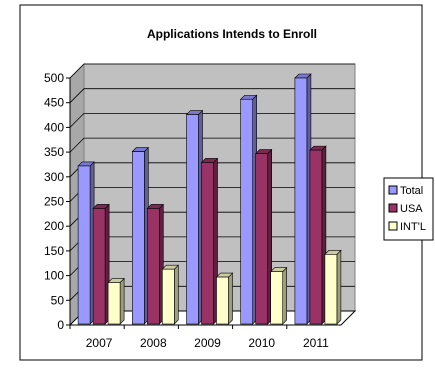 The height and width of the screenshot is (371, 435). I want to click on y-tick-label: 150, so click(54, 251).